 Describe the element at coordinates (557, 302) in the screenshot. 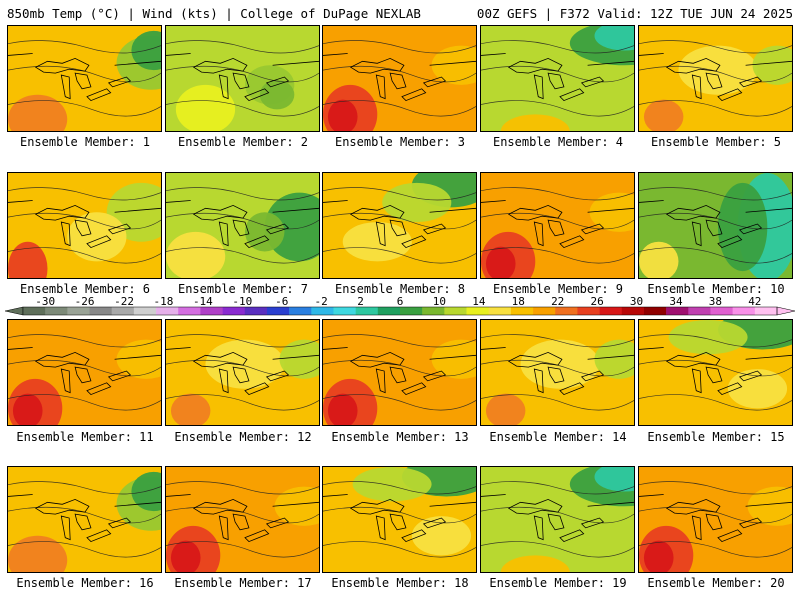

I see `colorbar-tick-label: 22` at that location.